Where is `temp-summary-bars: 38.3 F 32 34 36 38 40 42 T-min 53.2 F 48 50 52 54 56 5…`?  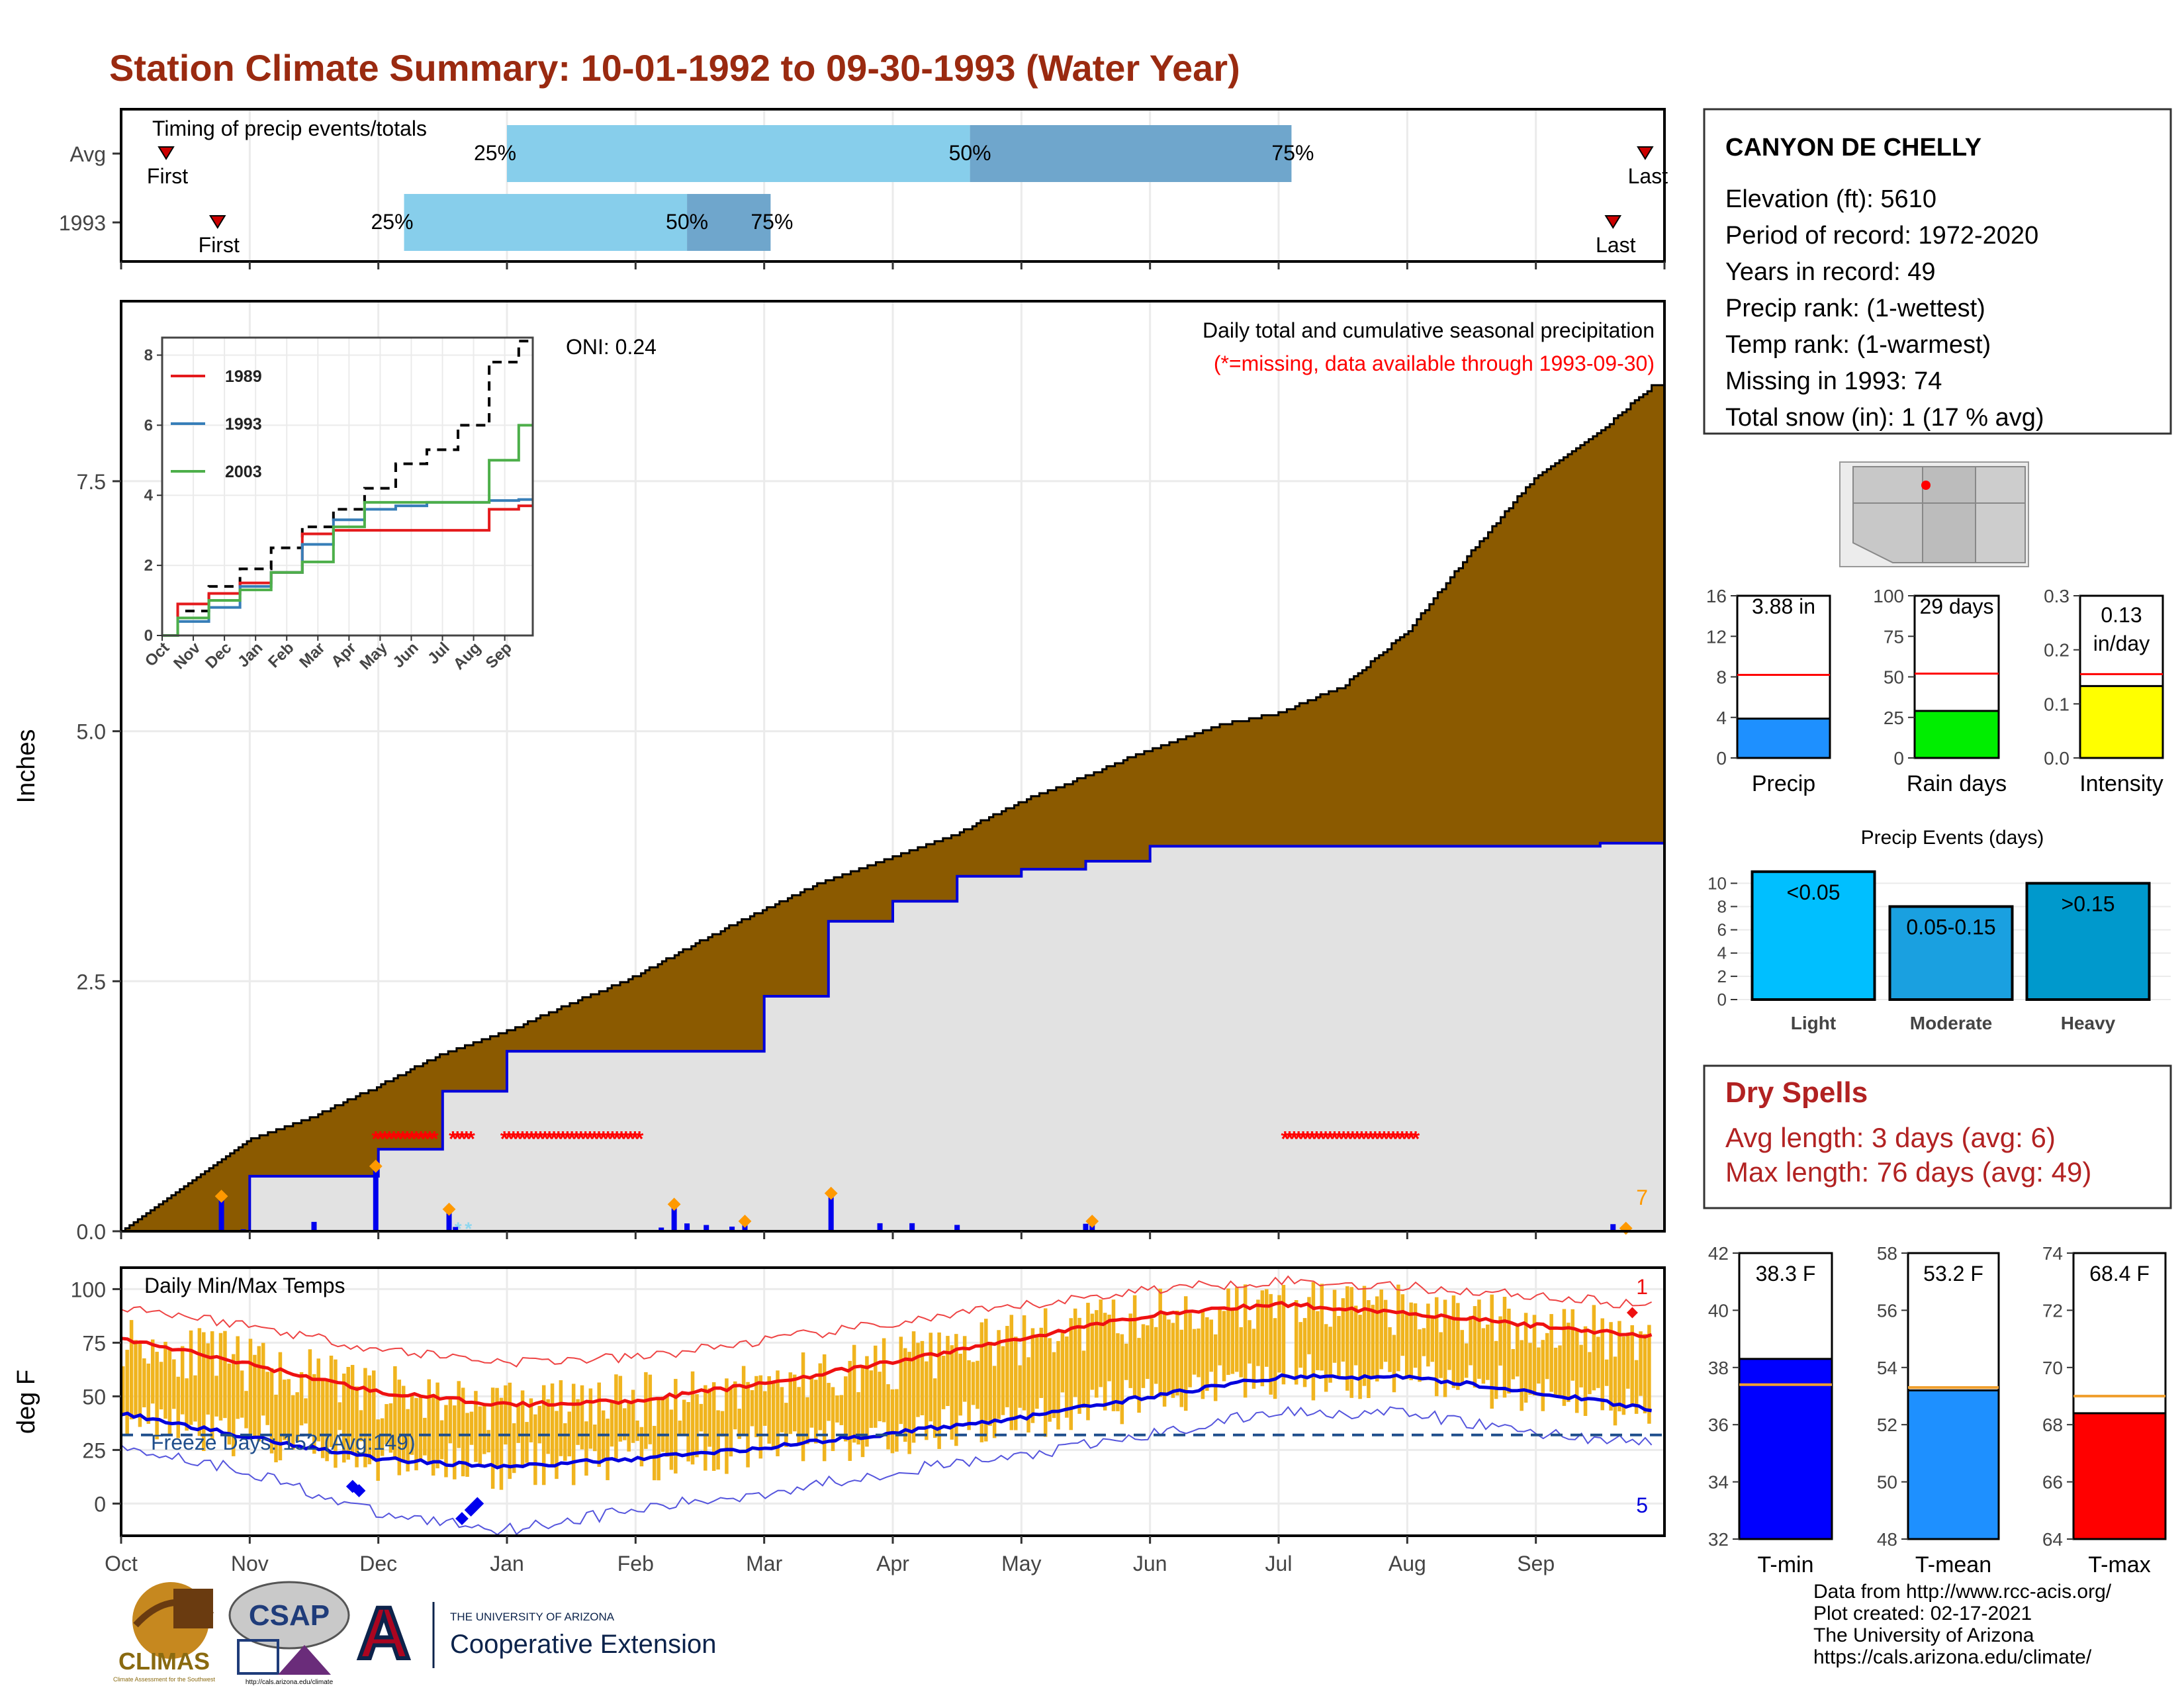
temp-summary-bars: 38.3 F 32 34 36 38 40 42 T-min 53.2 F 48 50 52 54 56 5… is located at coordinates (1937, 1410).